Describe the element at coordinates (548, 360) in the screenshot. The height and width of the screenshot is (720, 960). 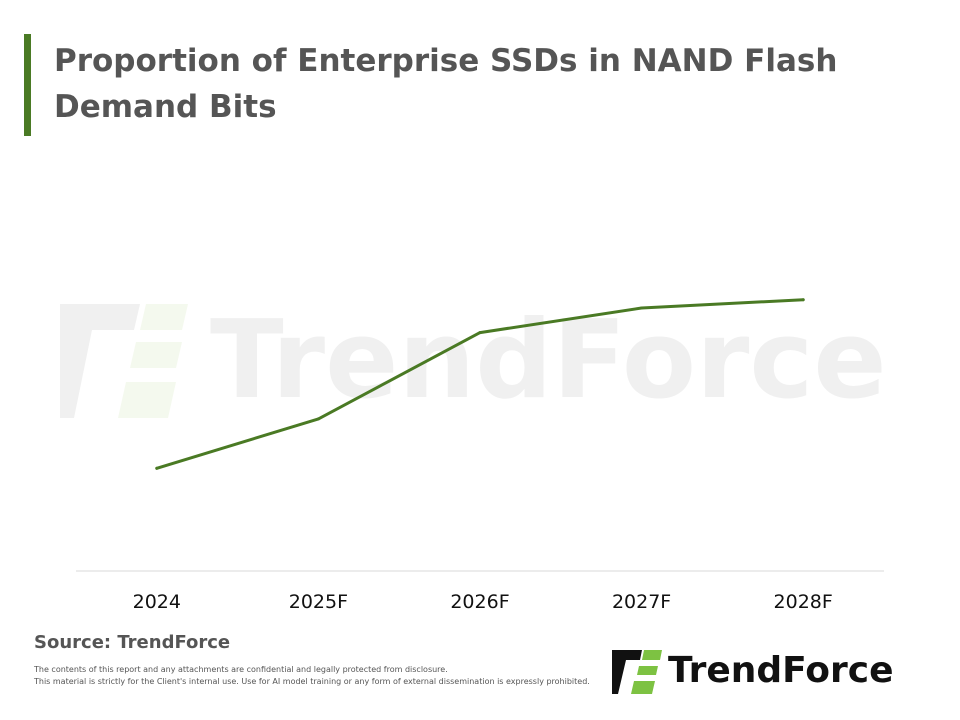
I see `watermark-text: TrendForce` at that location.